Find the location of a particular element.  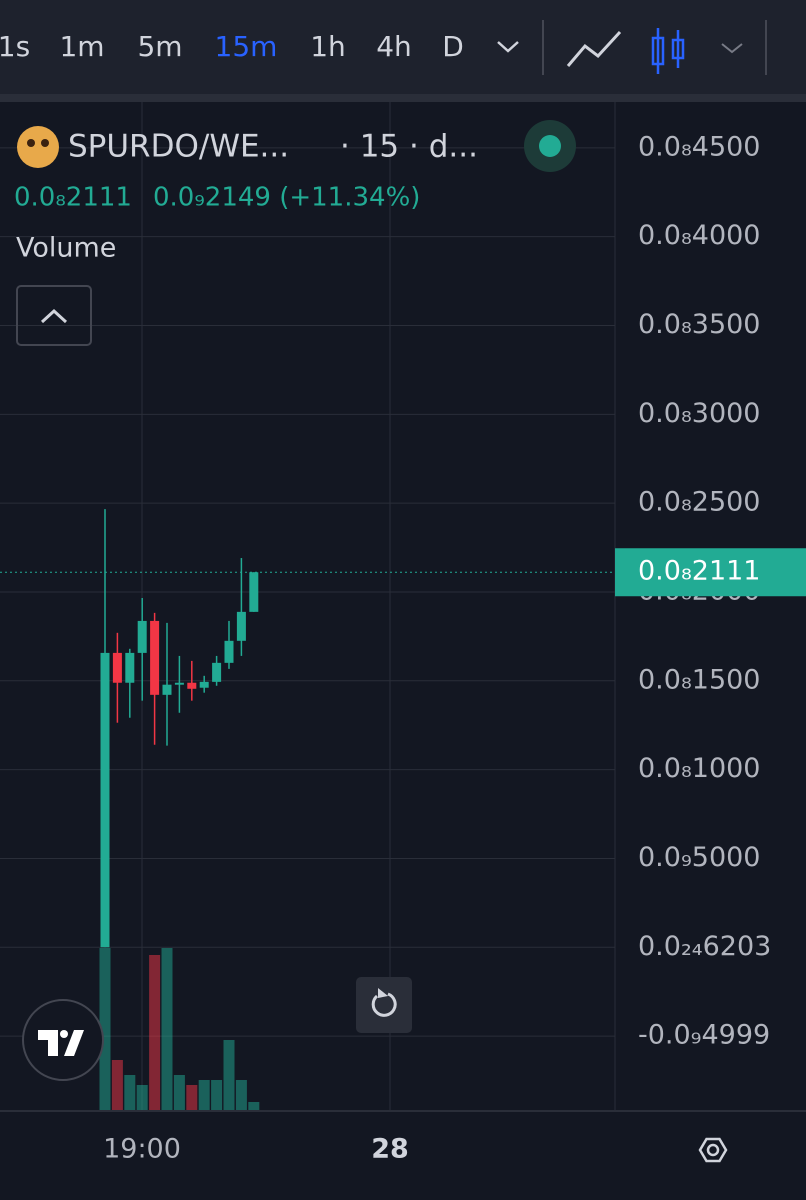

logo is located at coordinates (61, 1043).